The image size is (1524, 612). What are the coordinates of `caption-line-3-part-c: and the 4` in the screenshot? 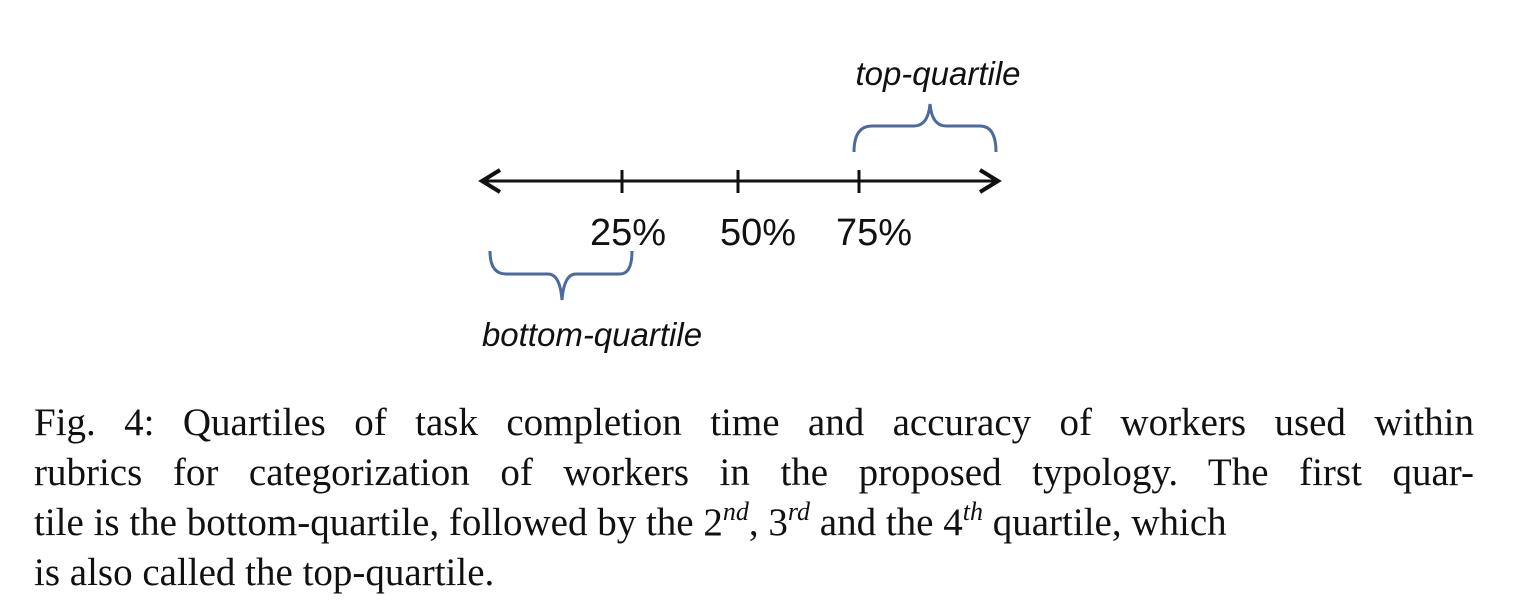 It's located at (886, 522).